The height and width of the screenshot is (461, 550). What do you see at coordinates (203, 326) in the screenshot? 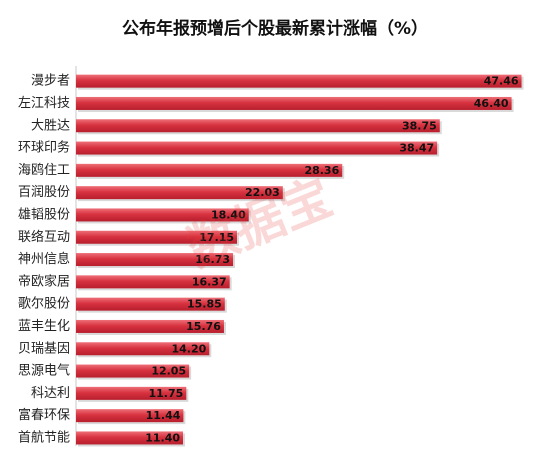
I see `value-label: 15.76` at bounding box center [203, 326].